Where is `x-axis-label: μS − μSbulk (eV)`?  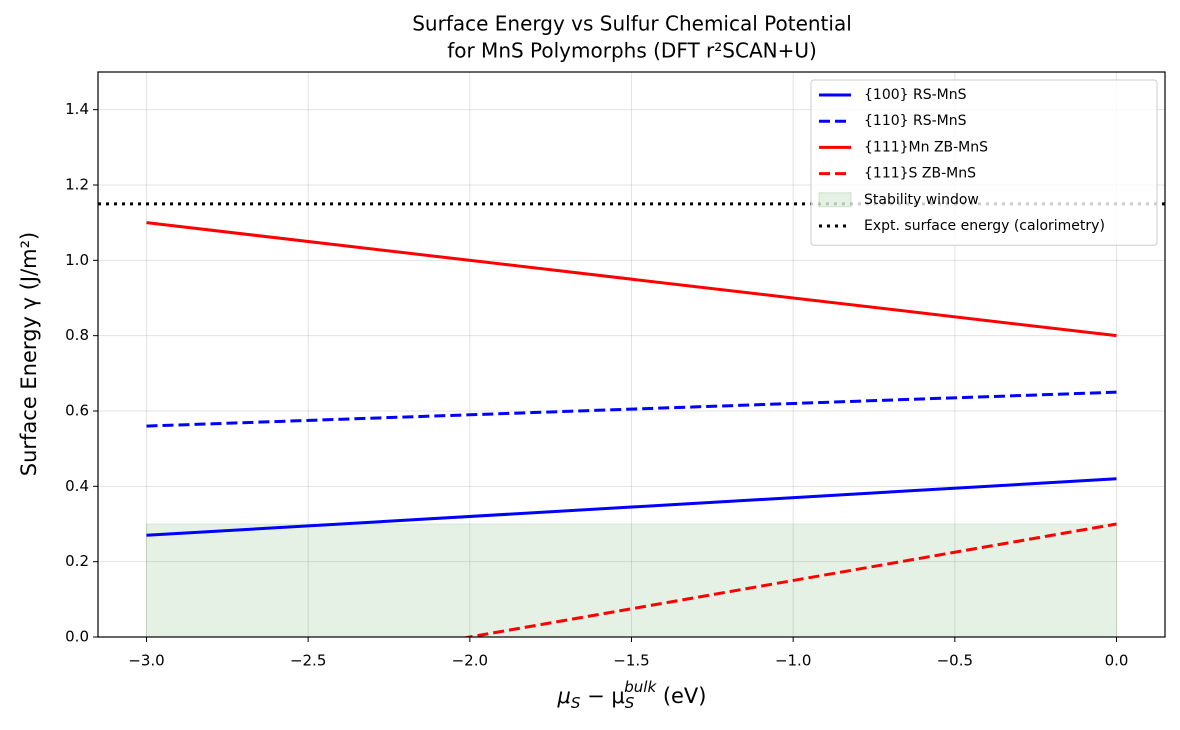 x-axis-label: μS − μSbulk (eV) is located at coordinates (632, 695).